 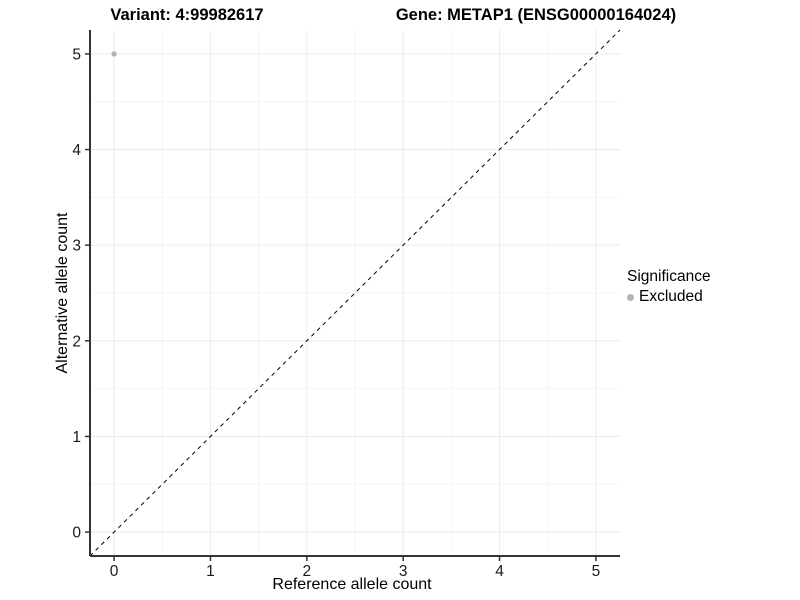 I want to click on x-tick-label: 0, so click(x=114, y=571).